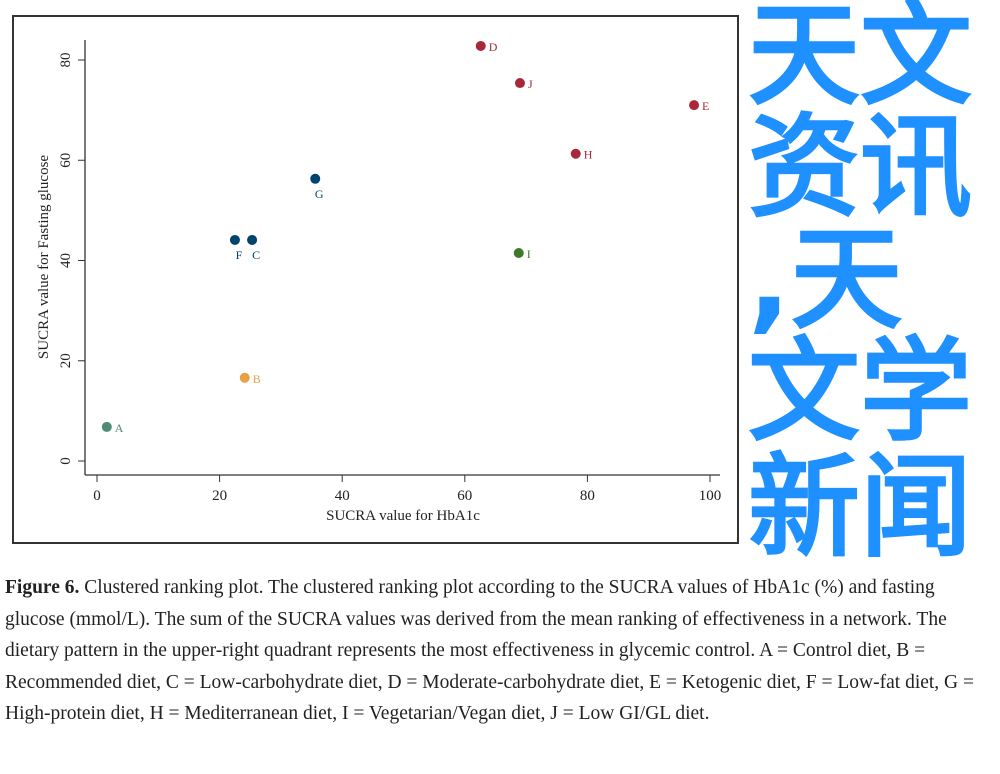  Describe the element at coordinates (66, 360) in the screenshot. I see `y-tick-label: 20` at that location.